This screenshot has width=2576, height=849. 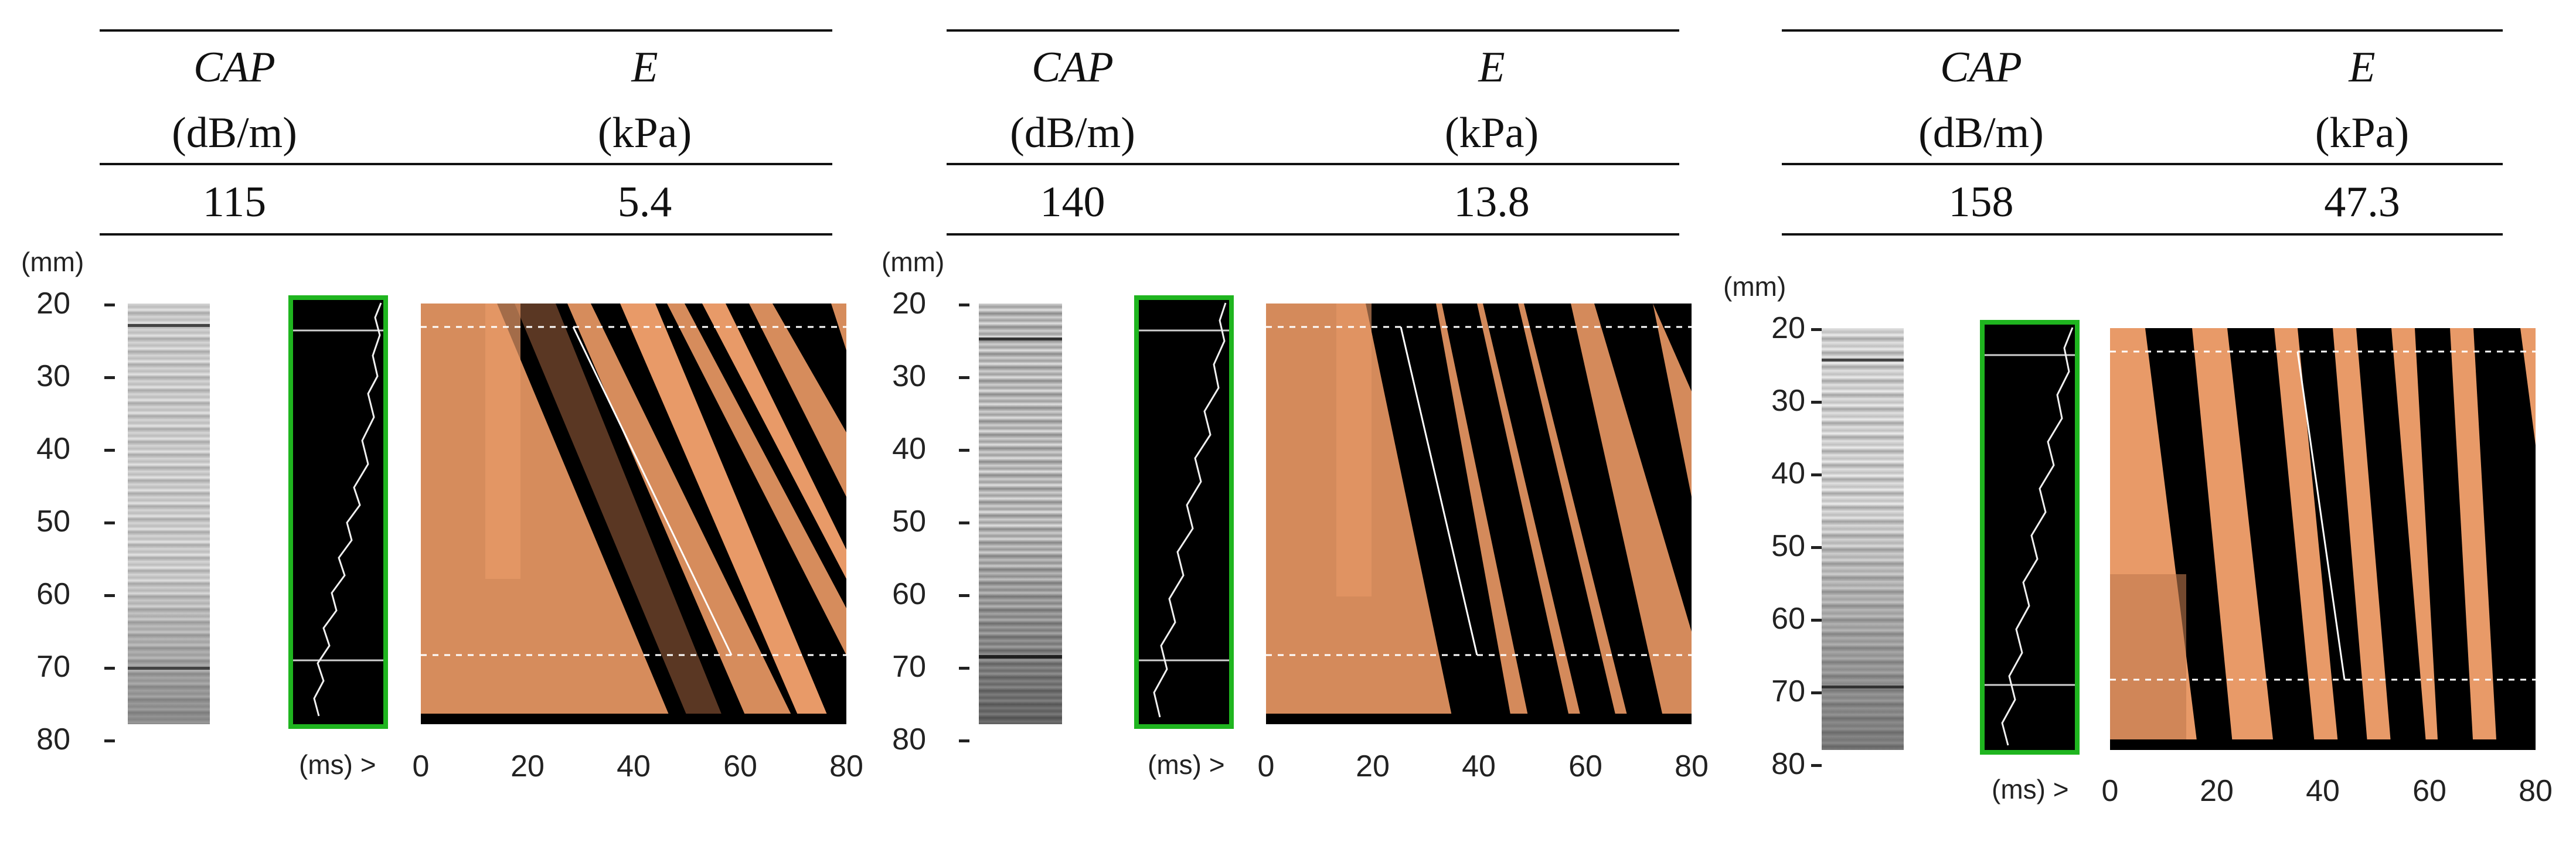 I want to click on measurement-table-3: CAP E (dB/m) (kPa) 158 47.3, so click(x=2142, y=134).